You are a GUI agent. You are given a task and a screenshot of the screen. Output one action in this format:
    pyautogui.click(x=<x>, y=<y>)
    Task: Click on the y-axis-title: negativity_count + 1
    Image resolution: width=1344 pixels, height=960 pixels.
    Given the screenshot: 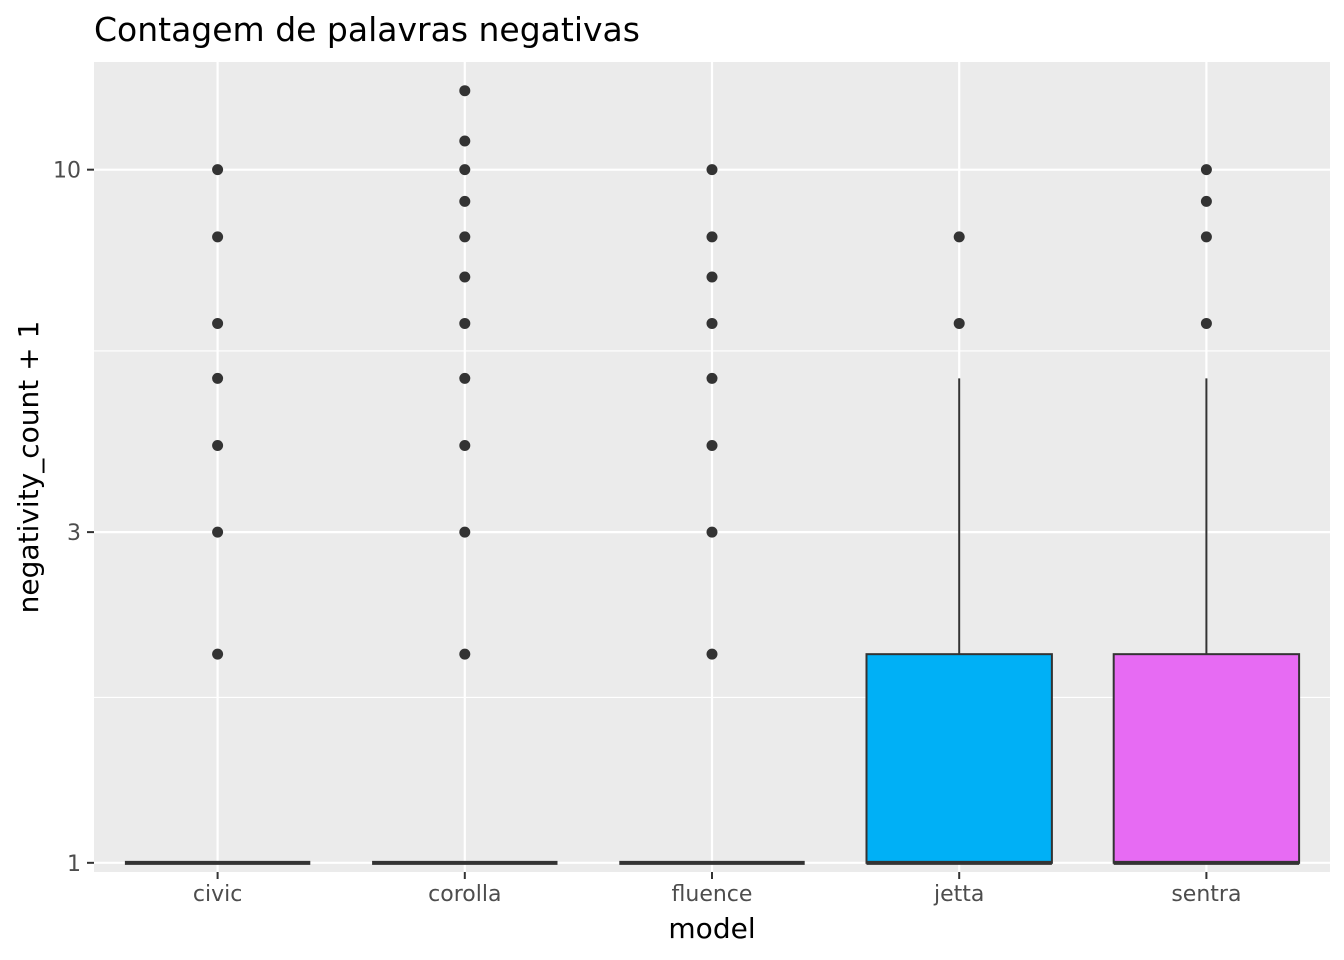 What is the action you would take?
    pyautogui.click(x=28, y=467)
    